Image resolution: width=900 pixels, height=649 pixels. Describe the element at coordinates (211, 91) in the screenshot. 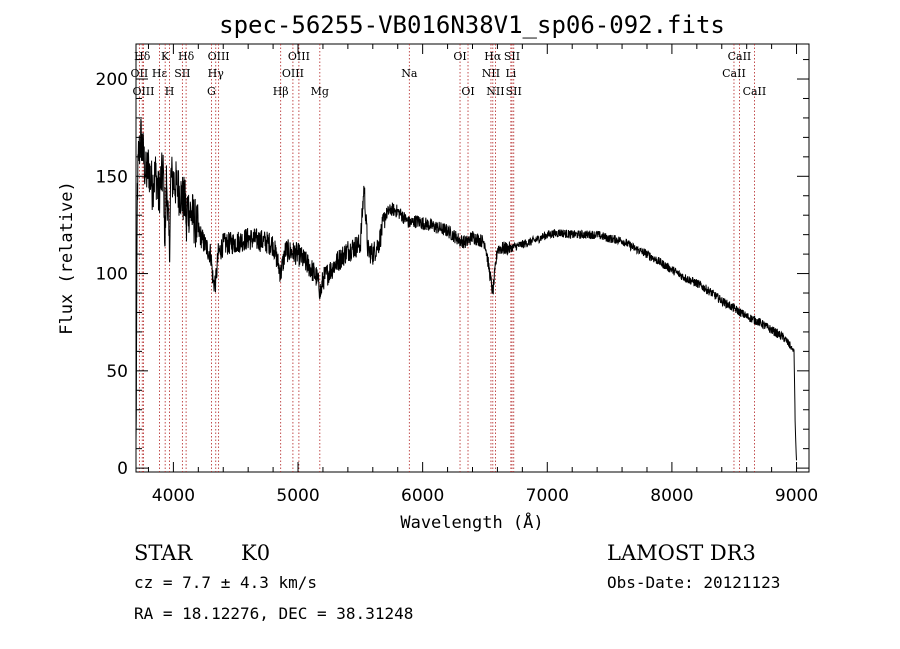

I see `line-label: G` at that location.